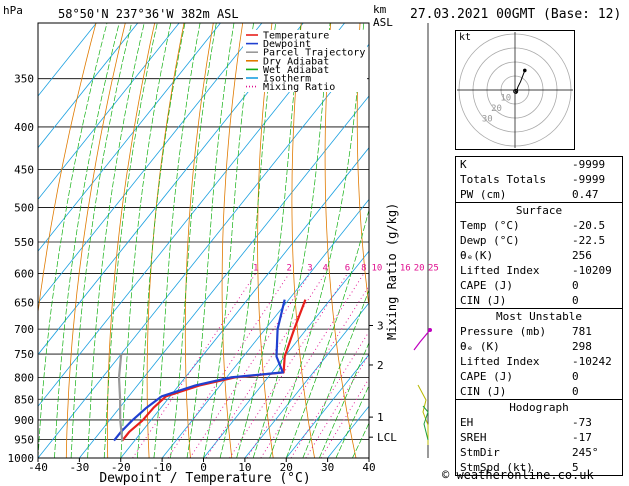  I want to click on hodograph-stats-title: Hodograph, so click(539, 407).